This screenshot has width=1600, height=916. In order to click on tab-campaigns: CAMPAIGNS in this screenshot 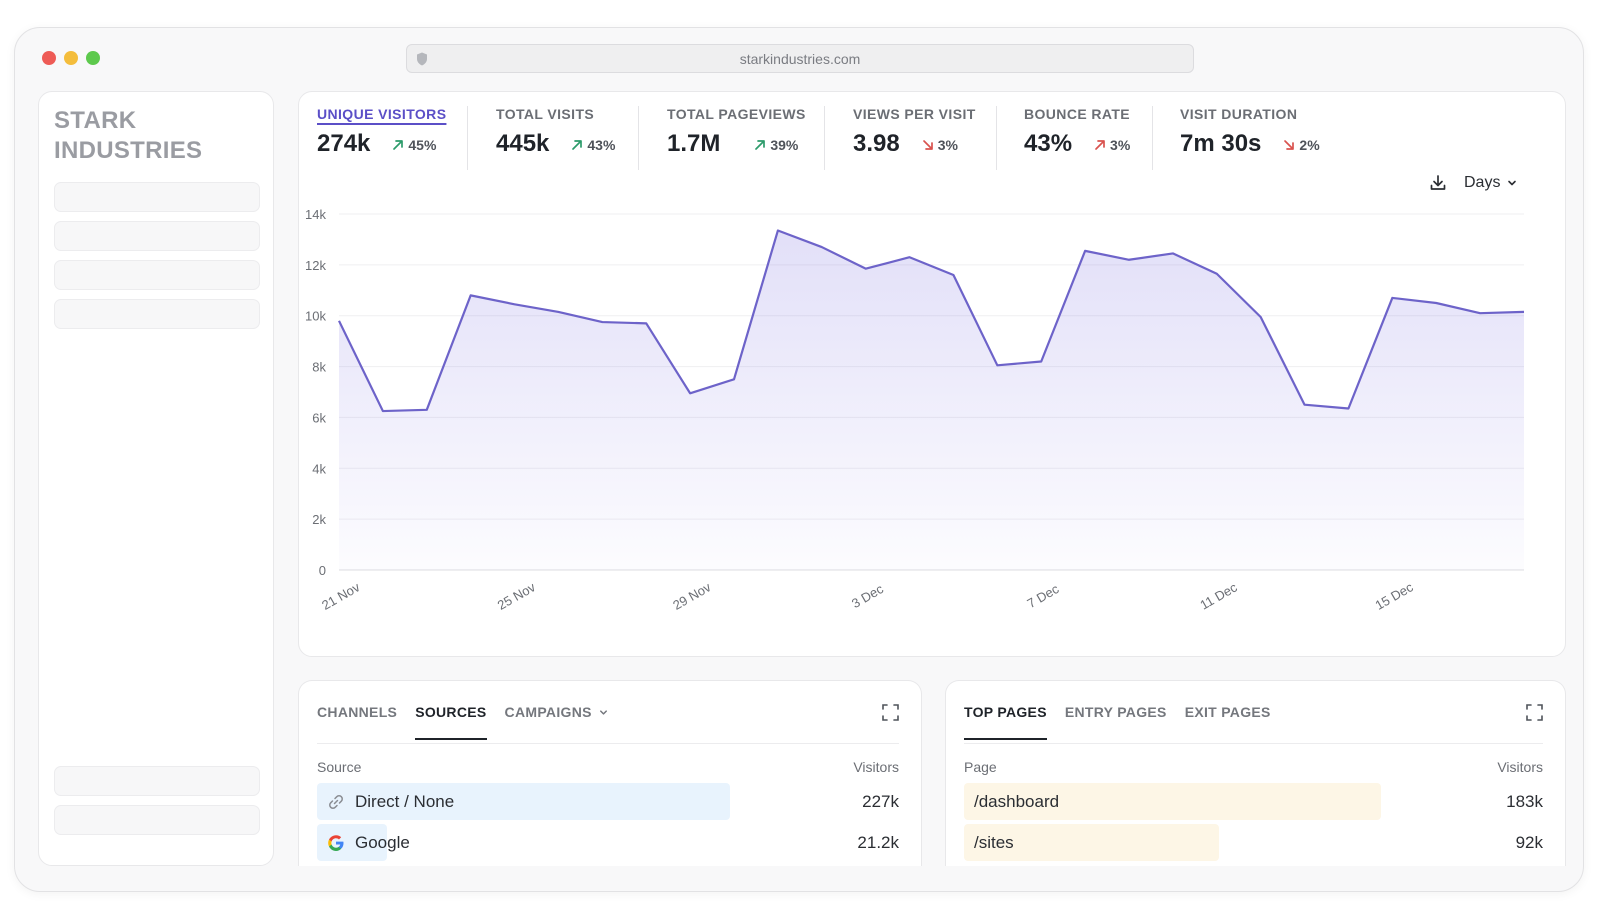, I will do `click(557, 720)`.